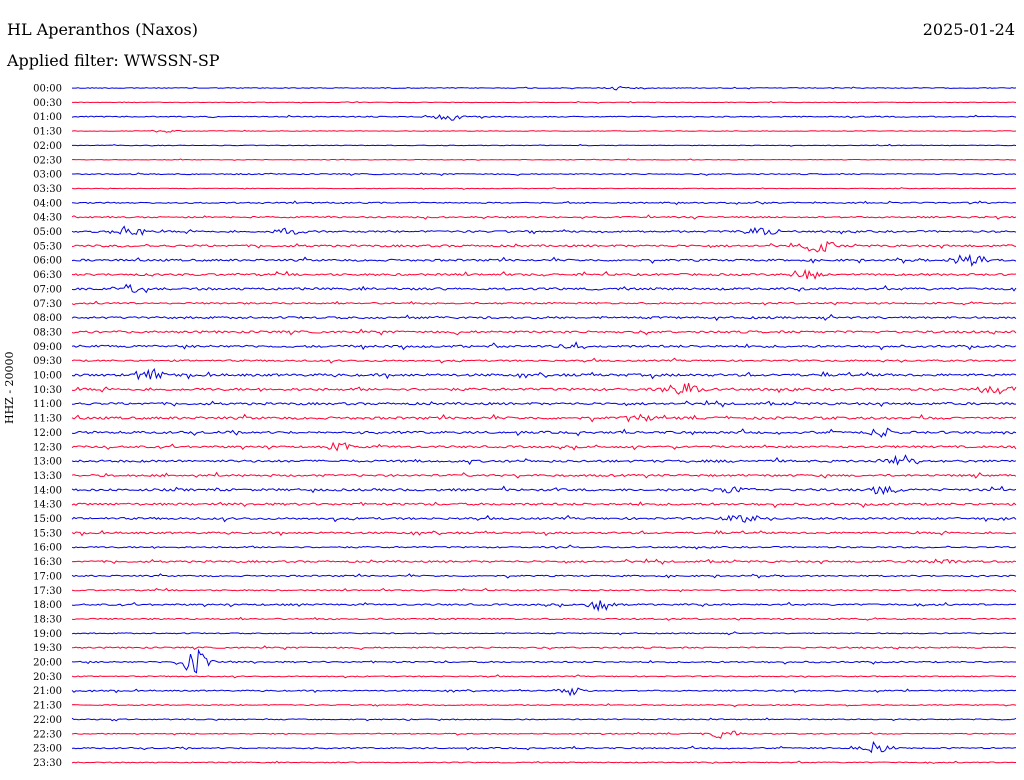 The height and width of the screenshot is (780, 1024). What do you see at coordinates (47, 347) in the screenshot?
I see `time-tick-label: 09:00` at bounding box center [47, 347].